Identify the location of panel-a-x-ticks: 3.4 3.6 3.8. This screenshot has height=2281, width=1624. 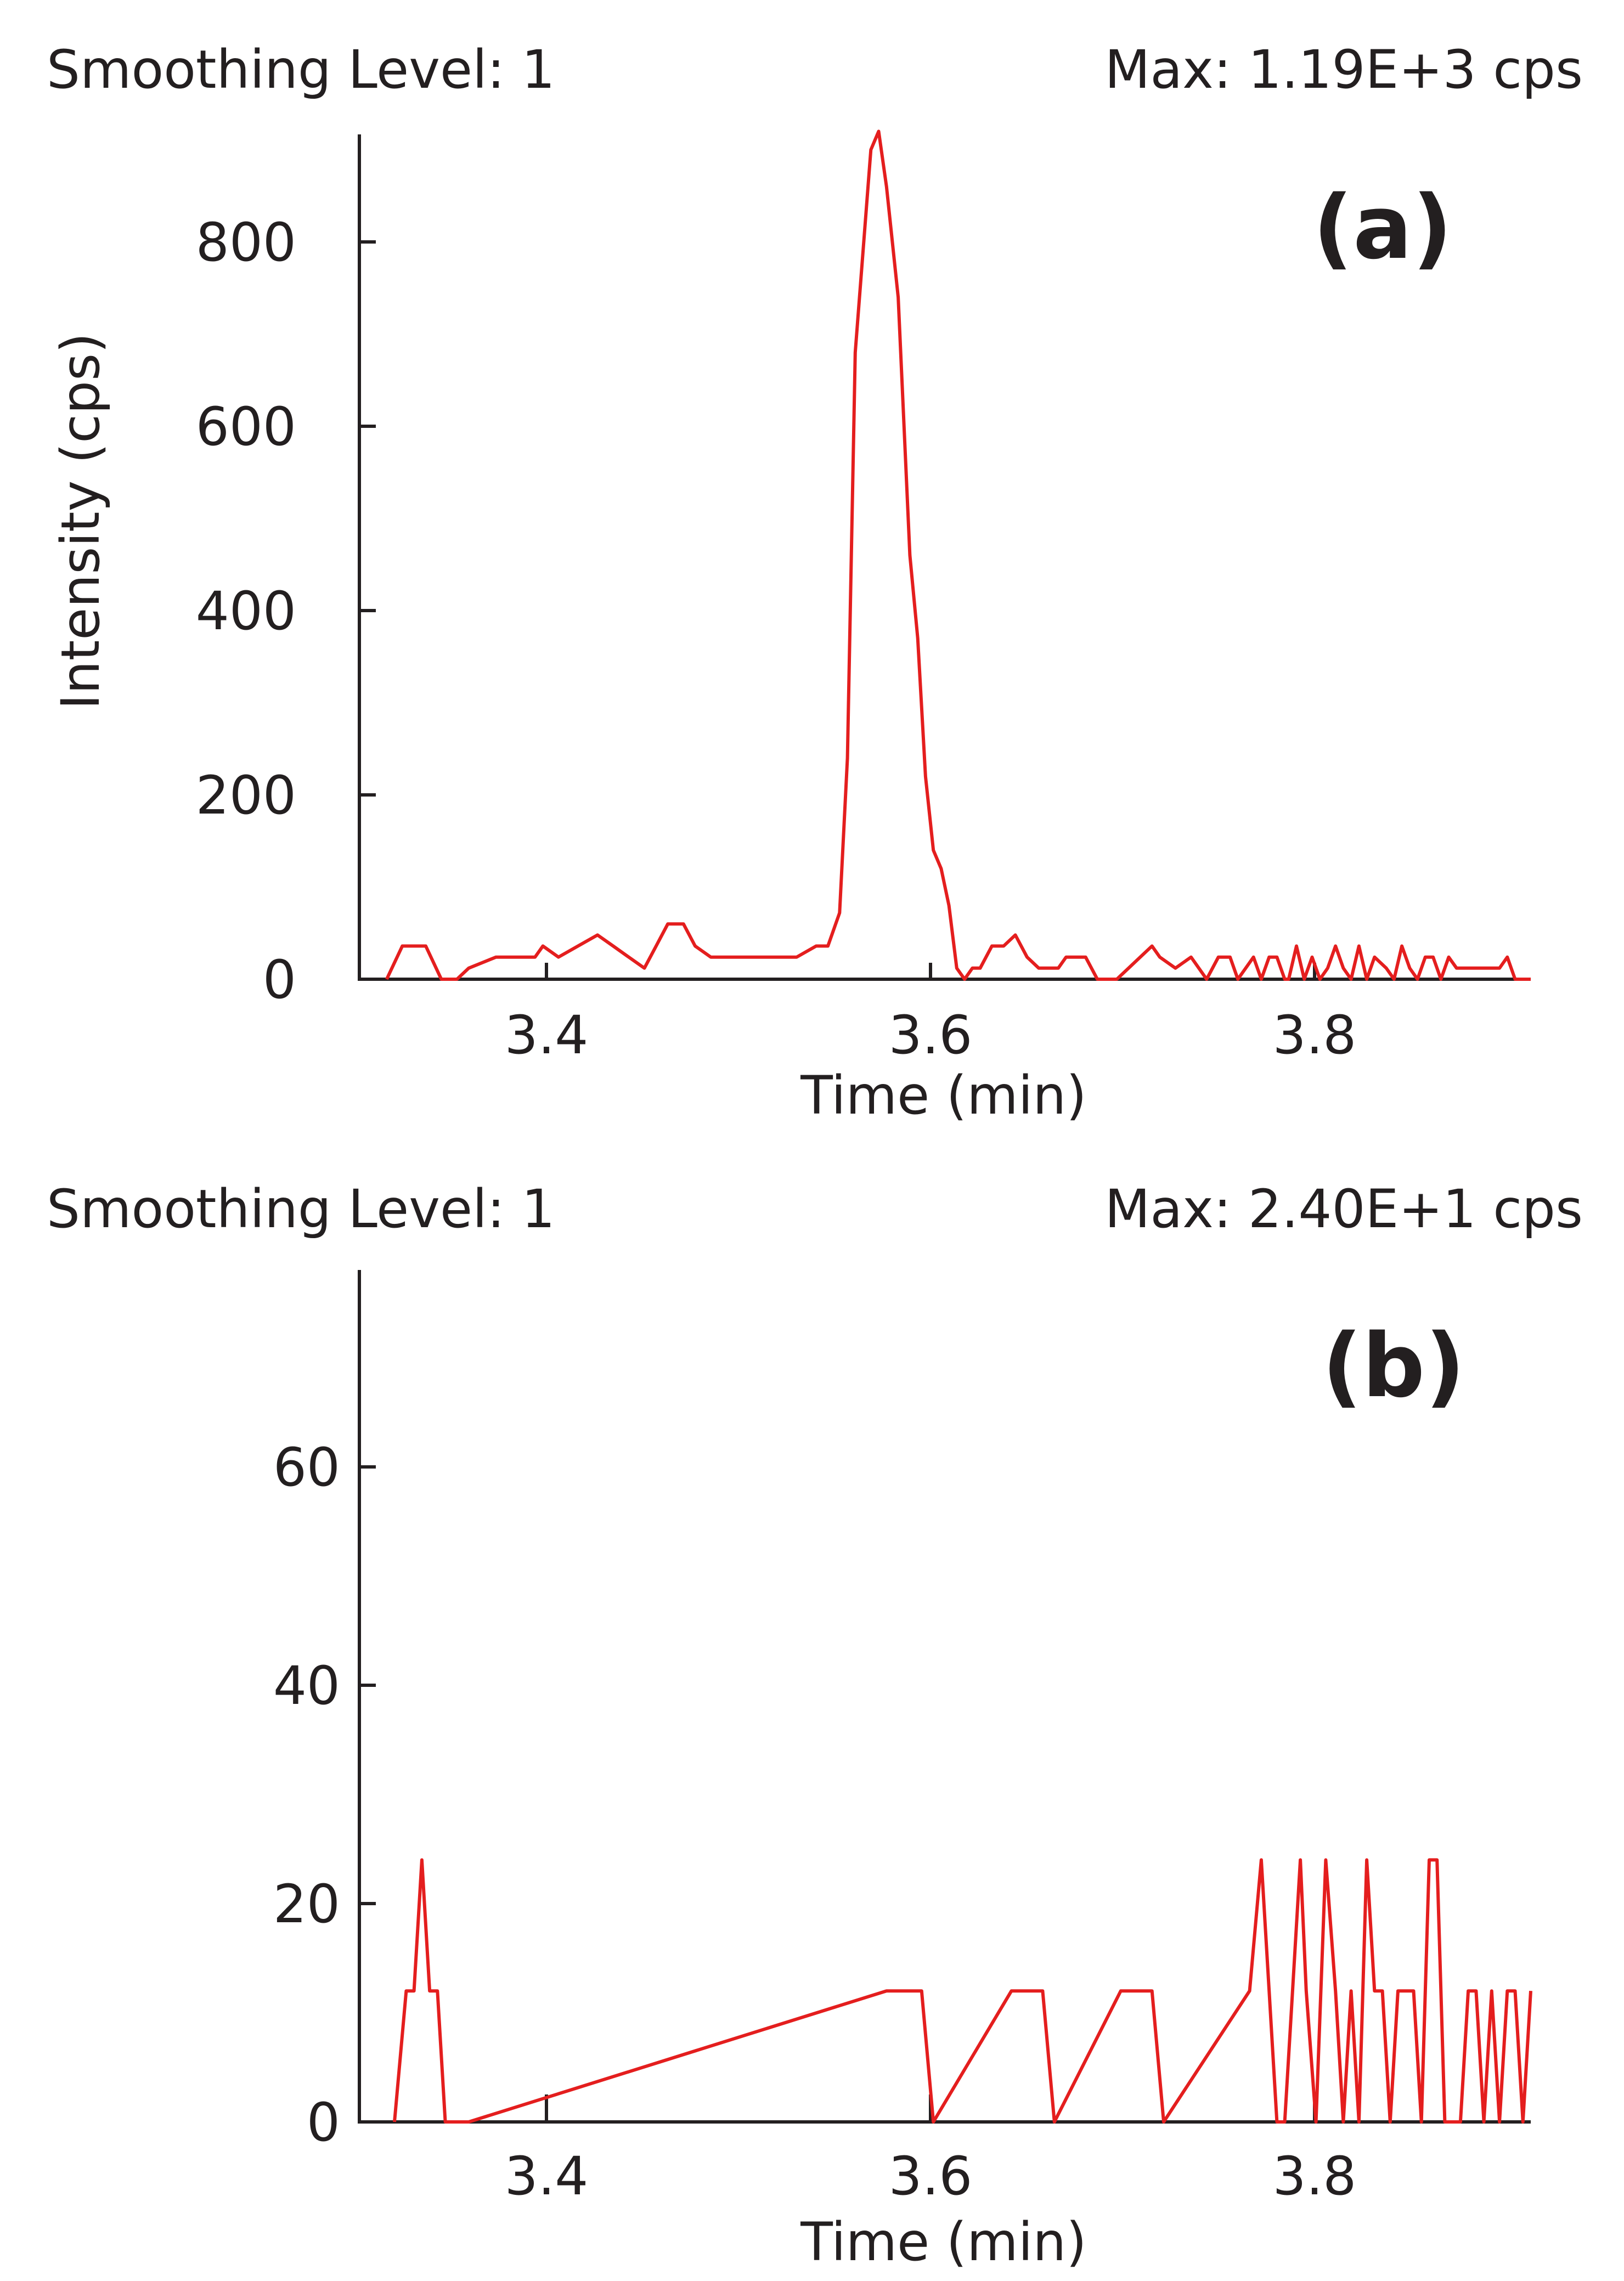
(931, 1014).